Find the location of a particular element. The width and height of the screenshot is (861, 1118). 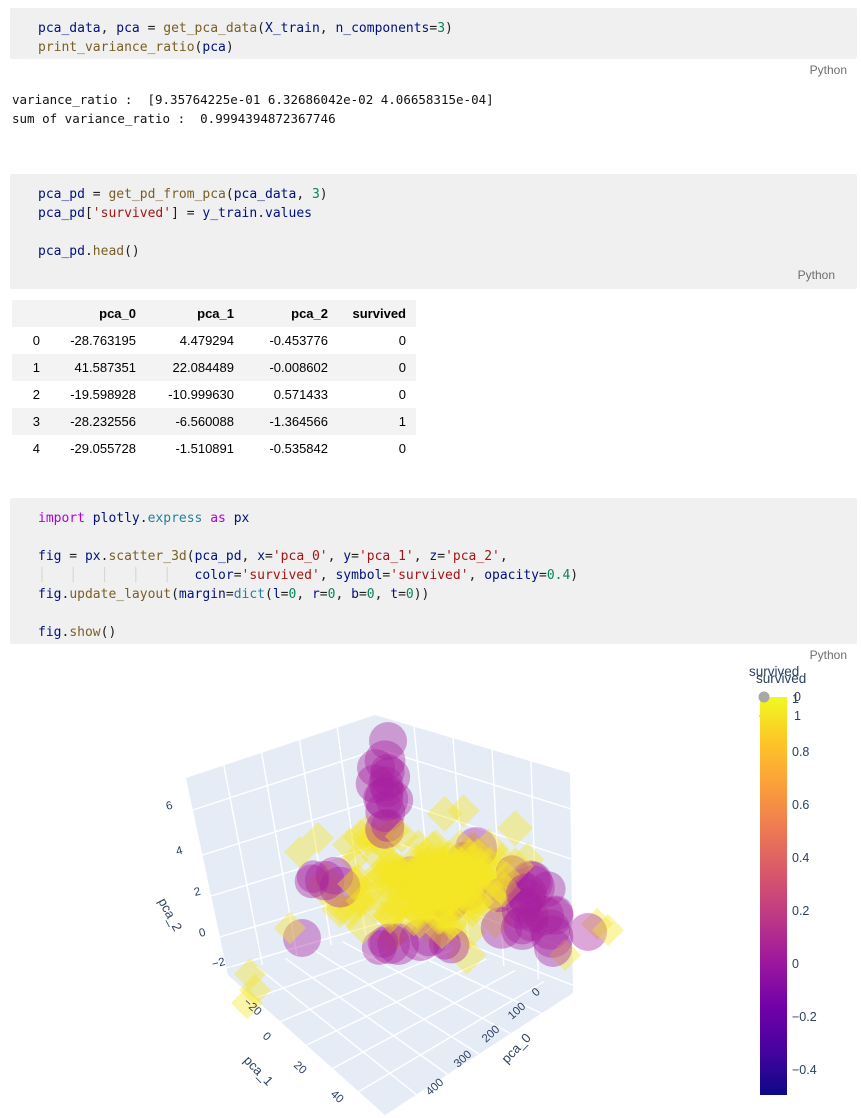

table-cell: 0 is located at coordinates (402, 394).